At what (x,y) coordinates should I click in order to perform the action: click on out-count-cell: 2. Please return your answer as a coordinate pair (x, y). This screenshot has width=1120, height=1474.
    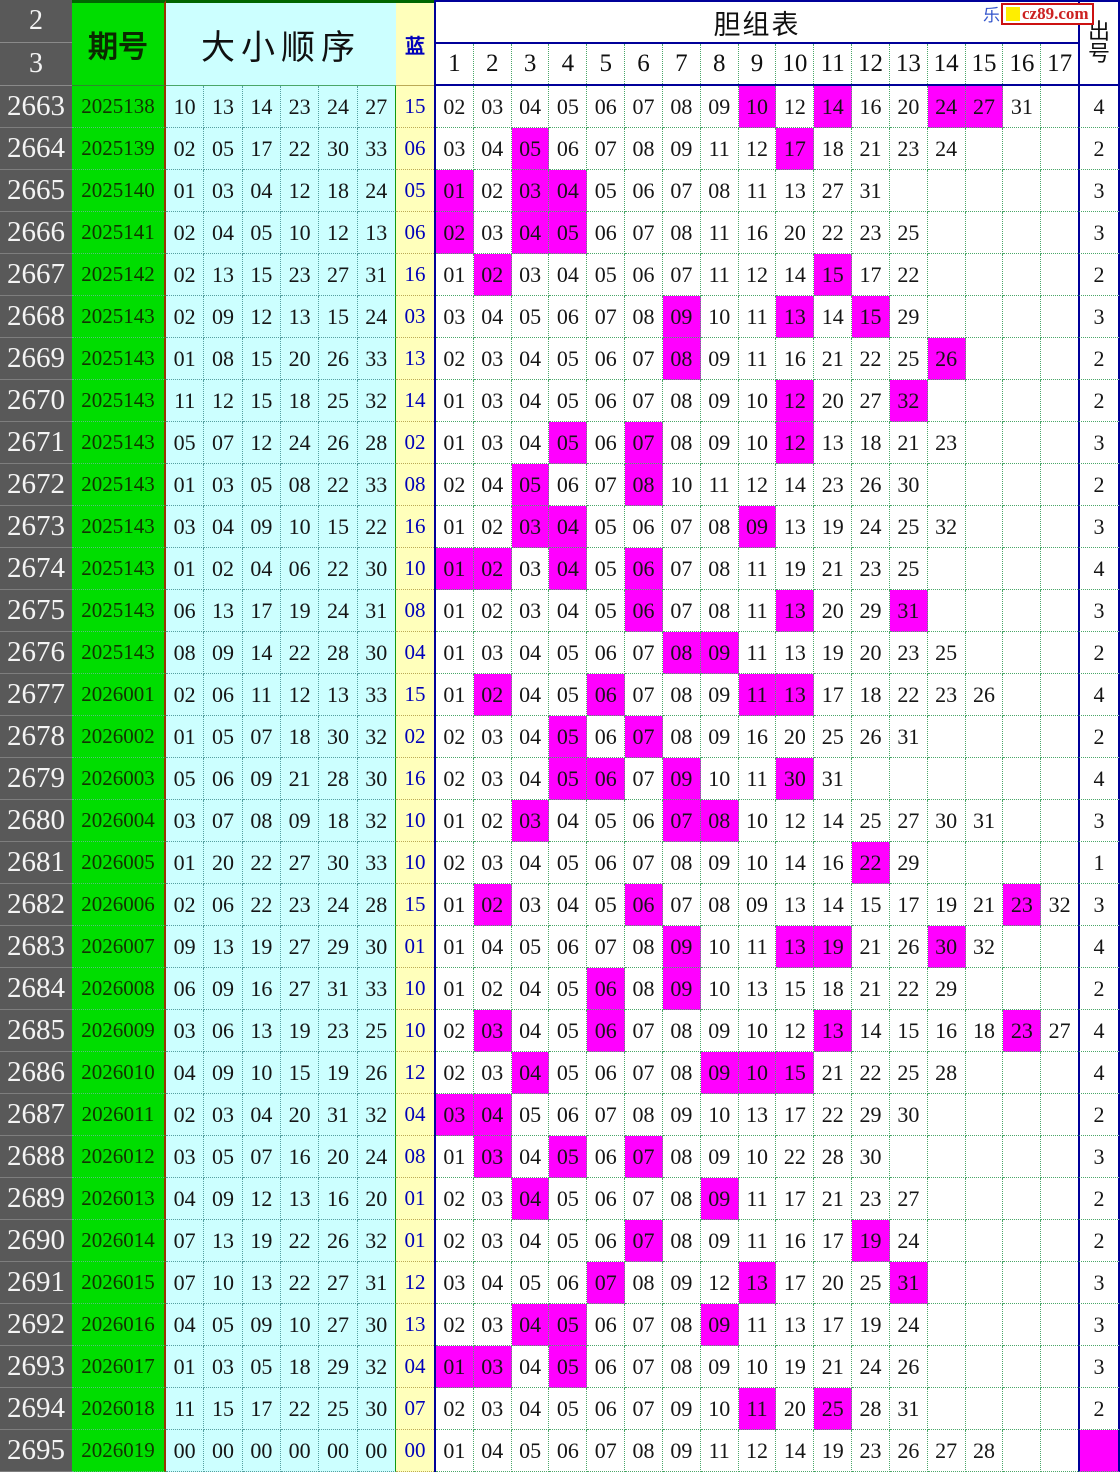
    Looking at the image, I should click on (1099, 485).